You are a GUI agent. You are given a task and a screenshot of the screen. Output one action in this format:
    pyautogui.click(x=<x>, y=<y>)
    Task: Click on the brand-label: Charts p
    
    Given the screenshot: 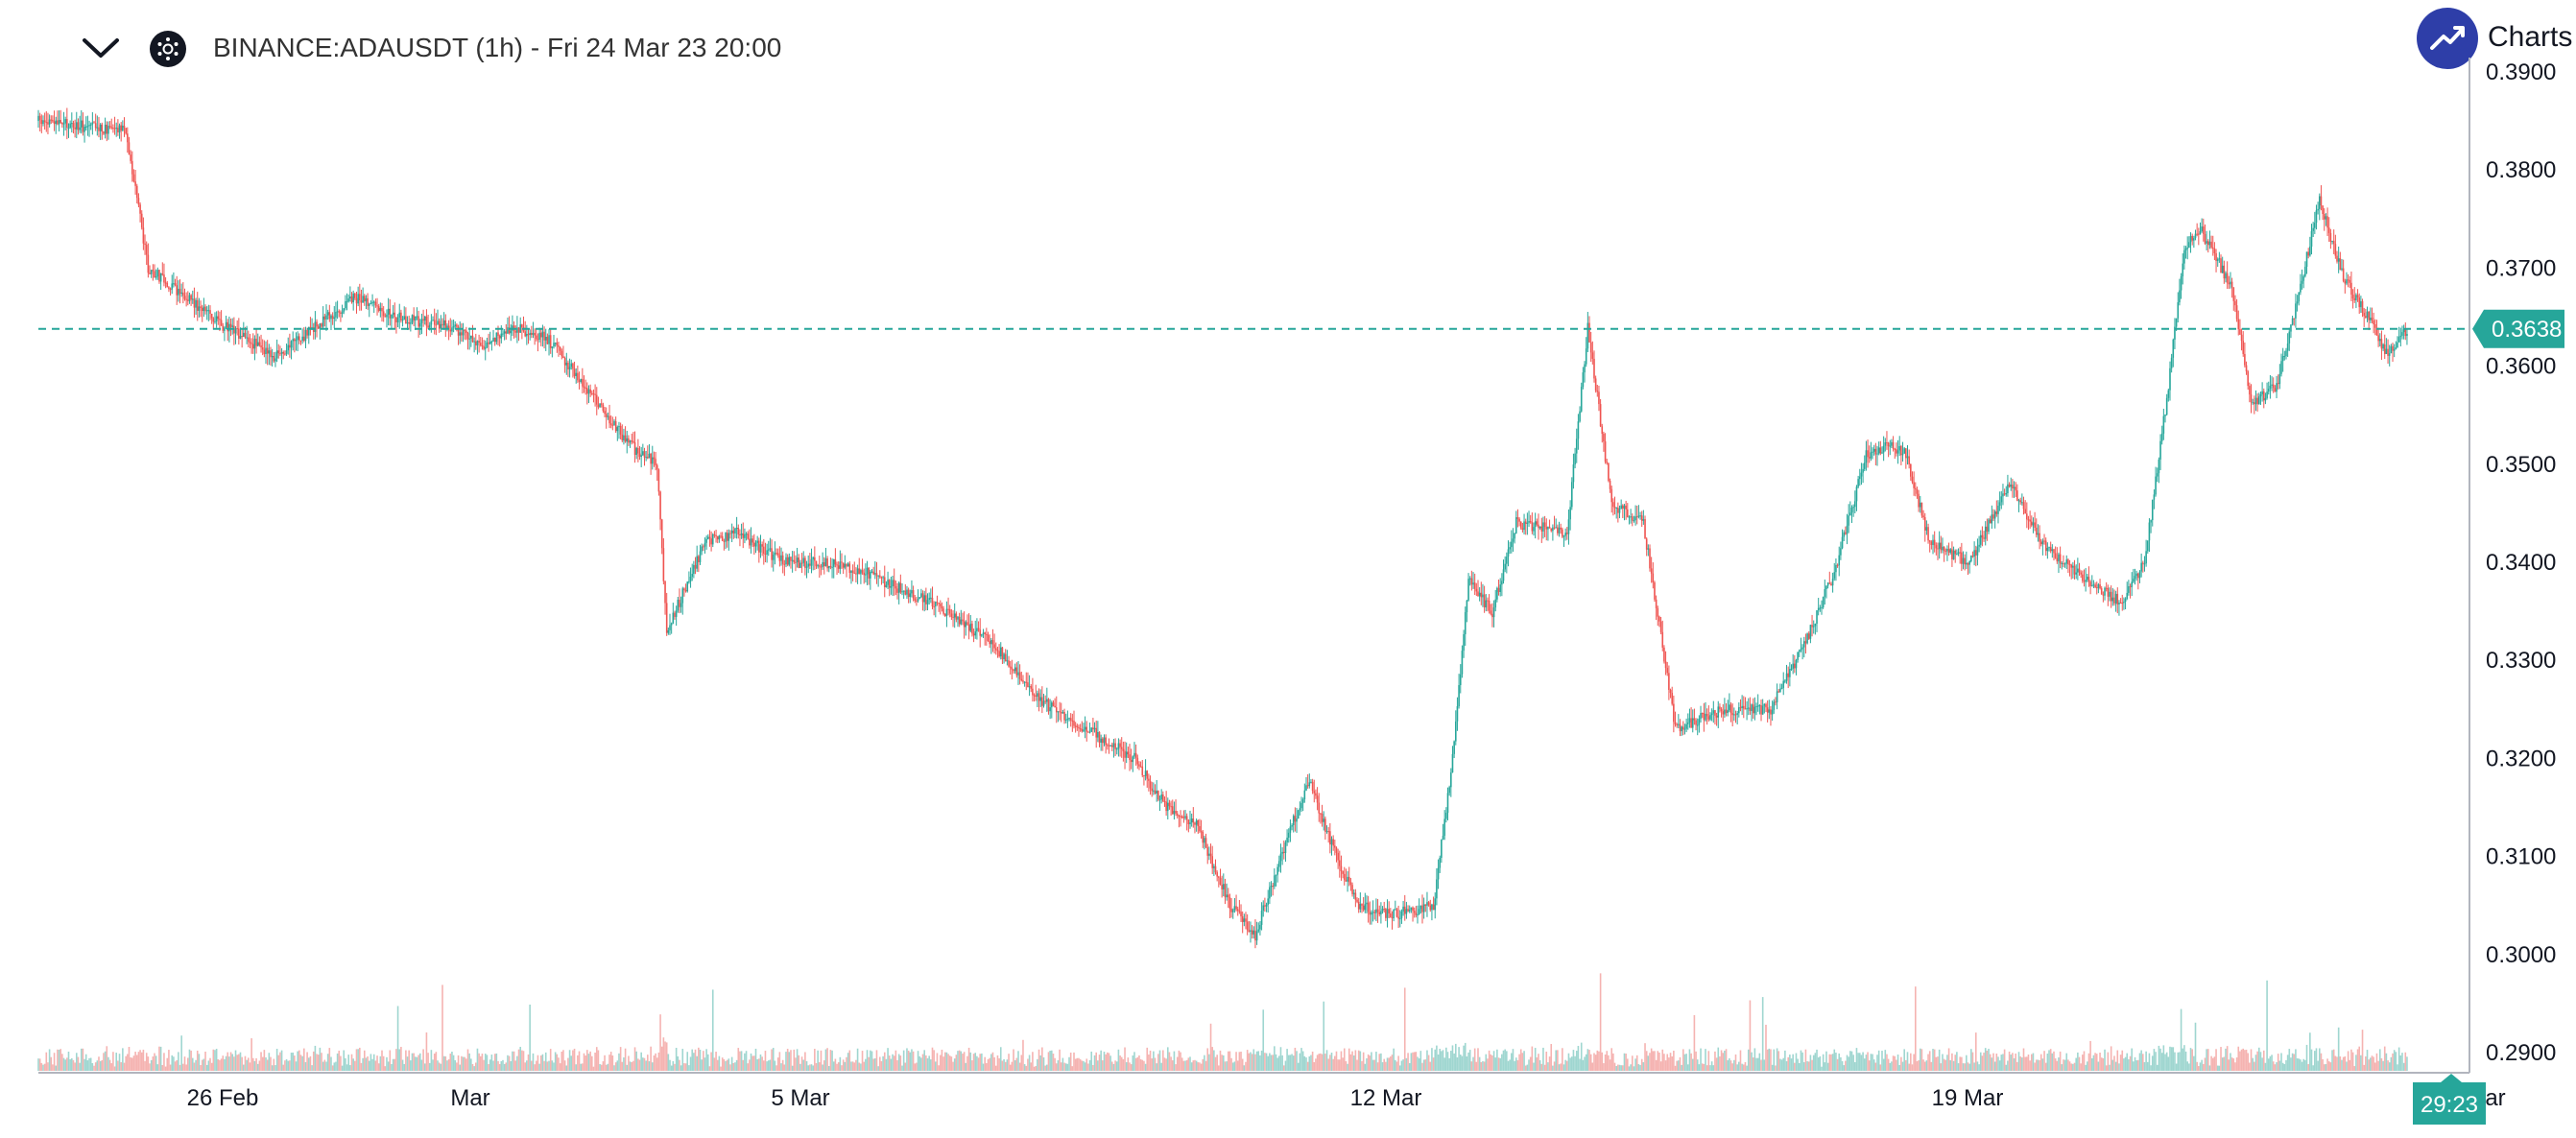 What is the action you would take?
    pyautogui.click(x=2532, y=37)
    